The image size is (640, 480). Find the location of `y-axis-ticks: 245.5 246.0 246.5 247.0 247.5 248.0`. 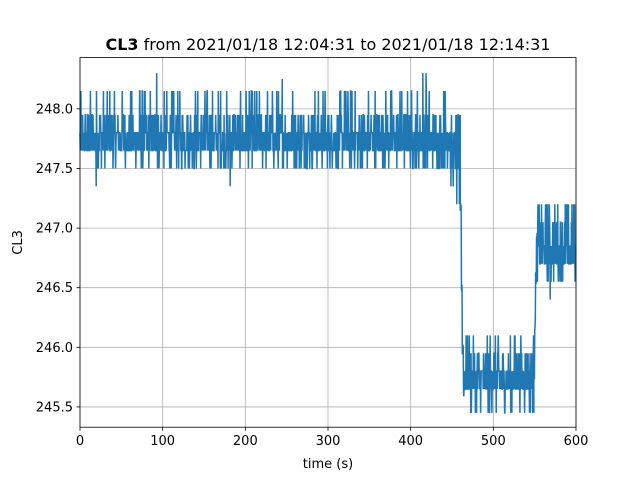

y-axis-ticks: 245.5 246.0 246.5 247.0 247.5 248.0 is located at coordinates (58, 258).